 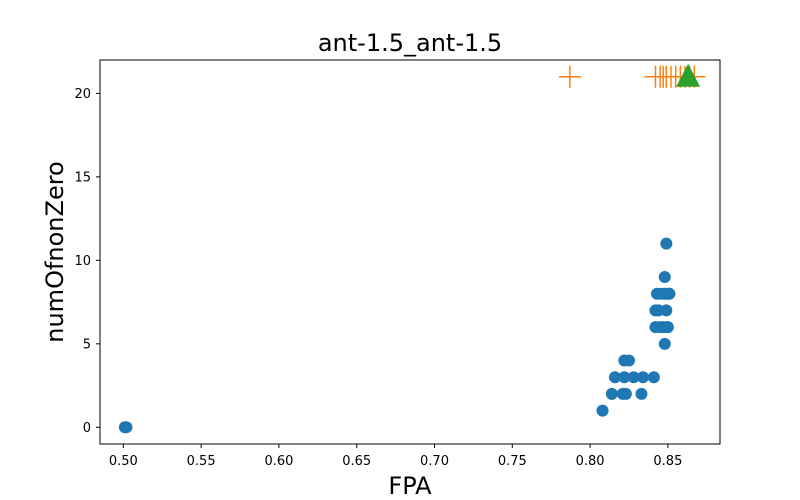 What do you see at coordinates (434, 461) in the screenshot?
I see `x-tick-label: 0.70` at bounding box center [434, 461].